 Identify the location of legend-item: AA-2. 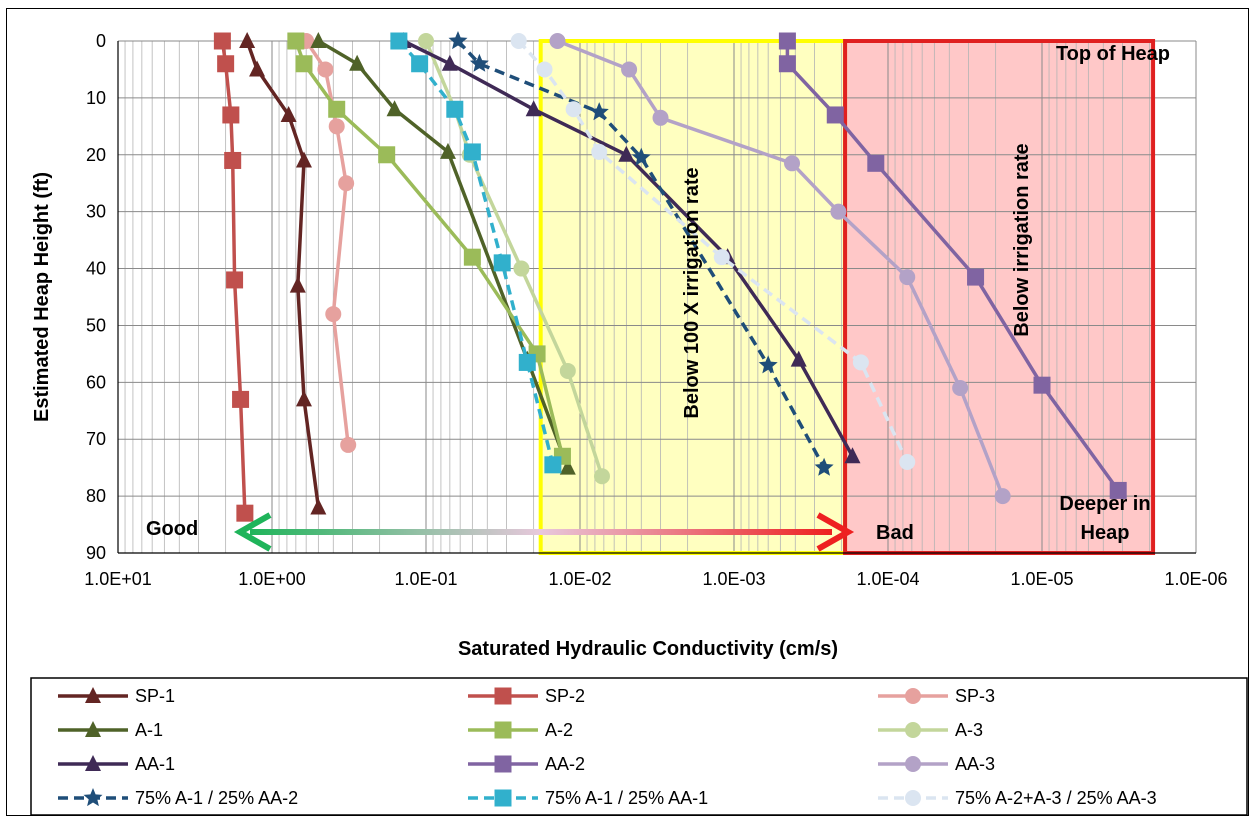
(526, 764).